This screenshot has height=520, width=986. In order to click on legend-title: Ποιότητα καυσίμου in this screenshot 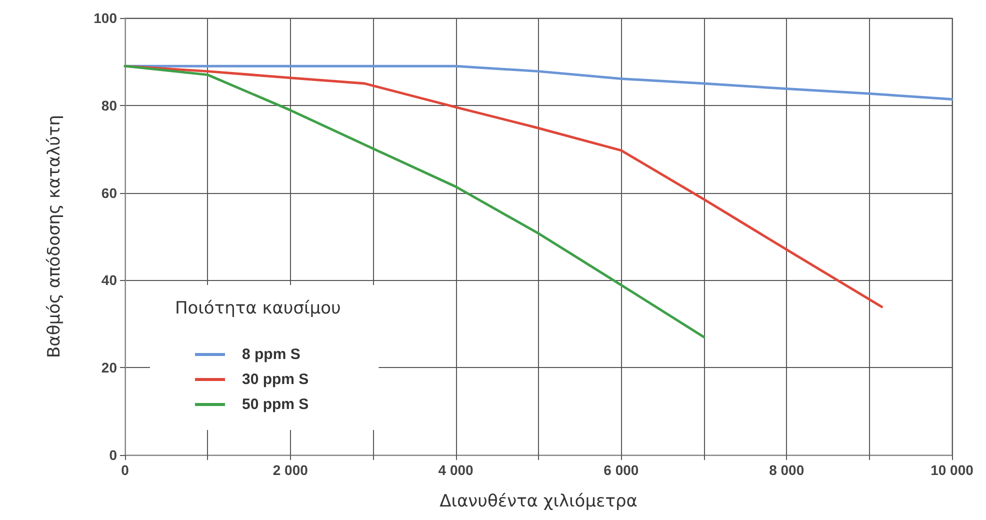, I will do `click(258, 308)`.